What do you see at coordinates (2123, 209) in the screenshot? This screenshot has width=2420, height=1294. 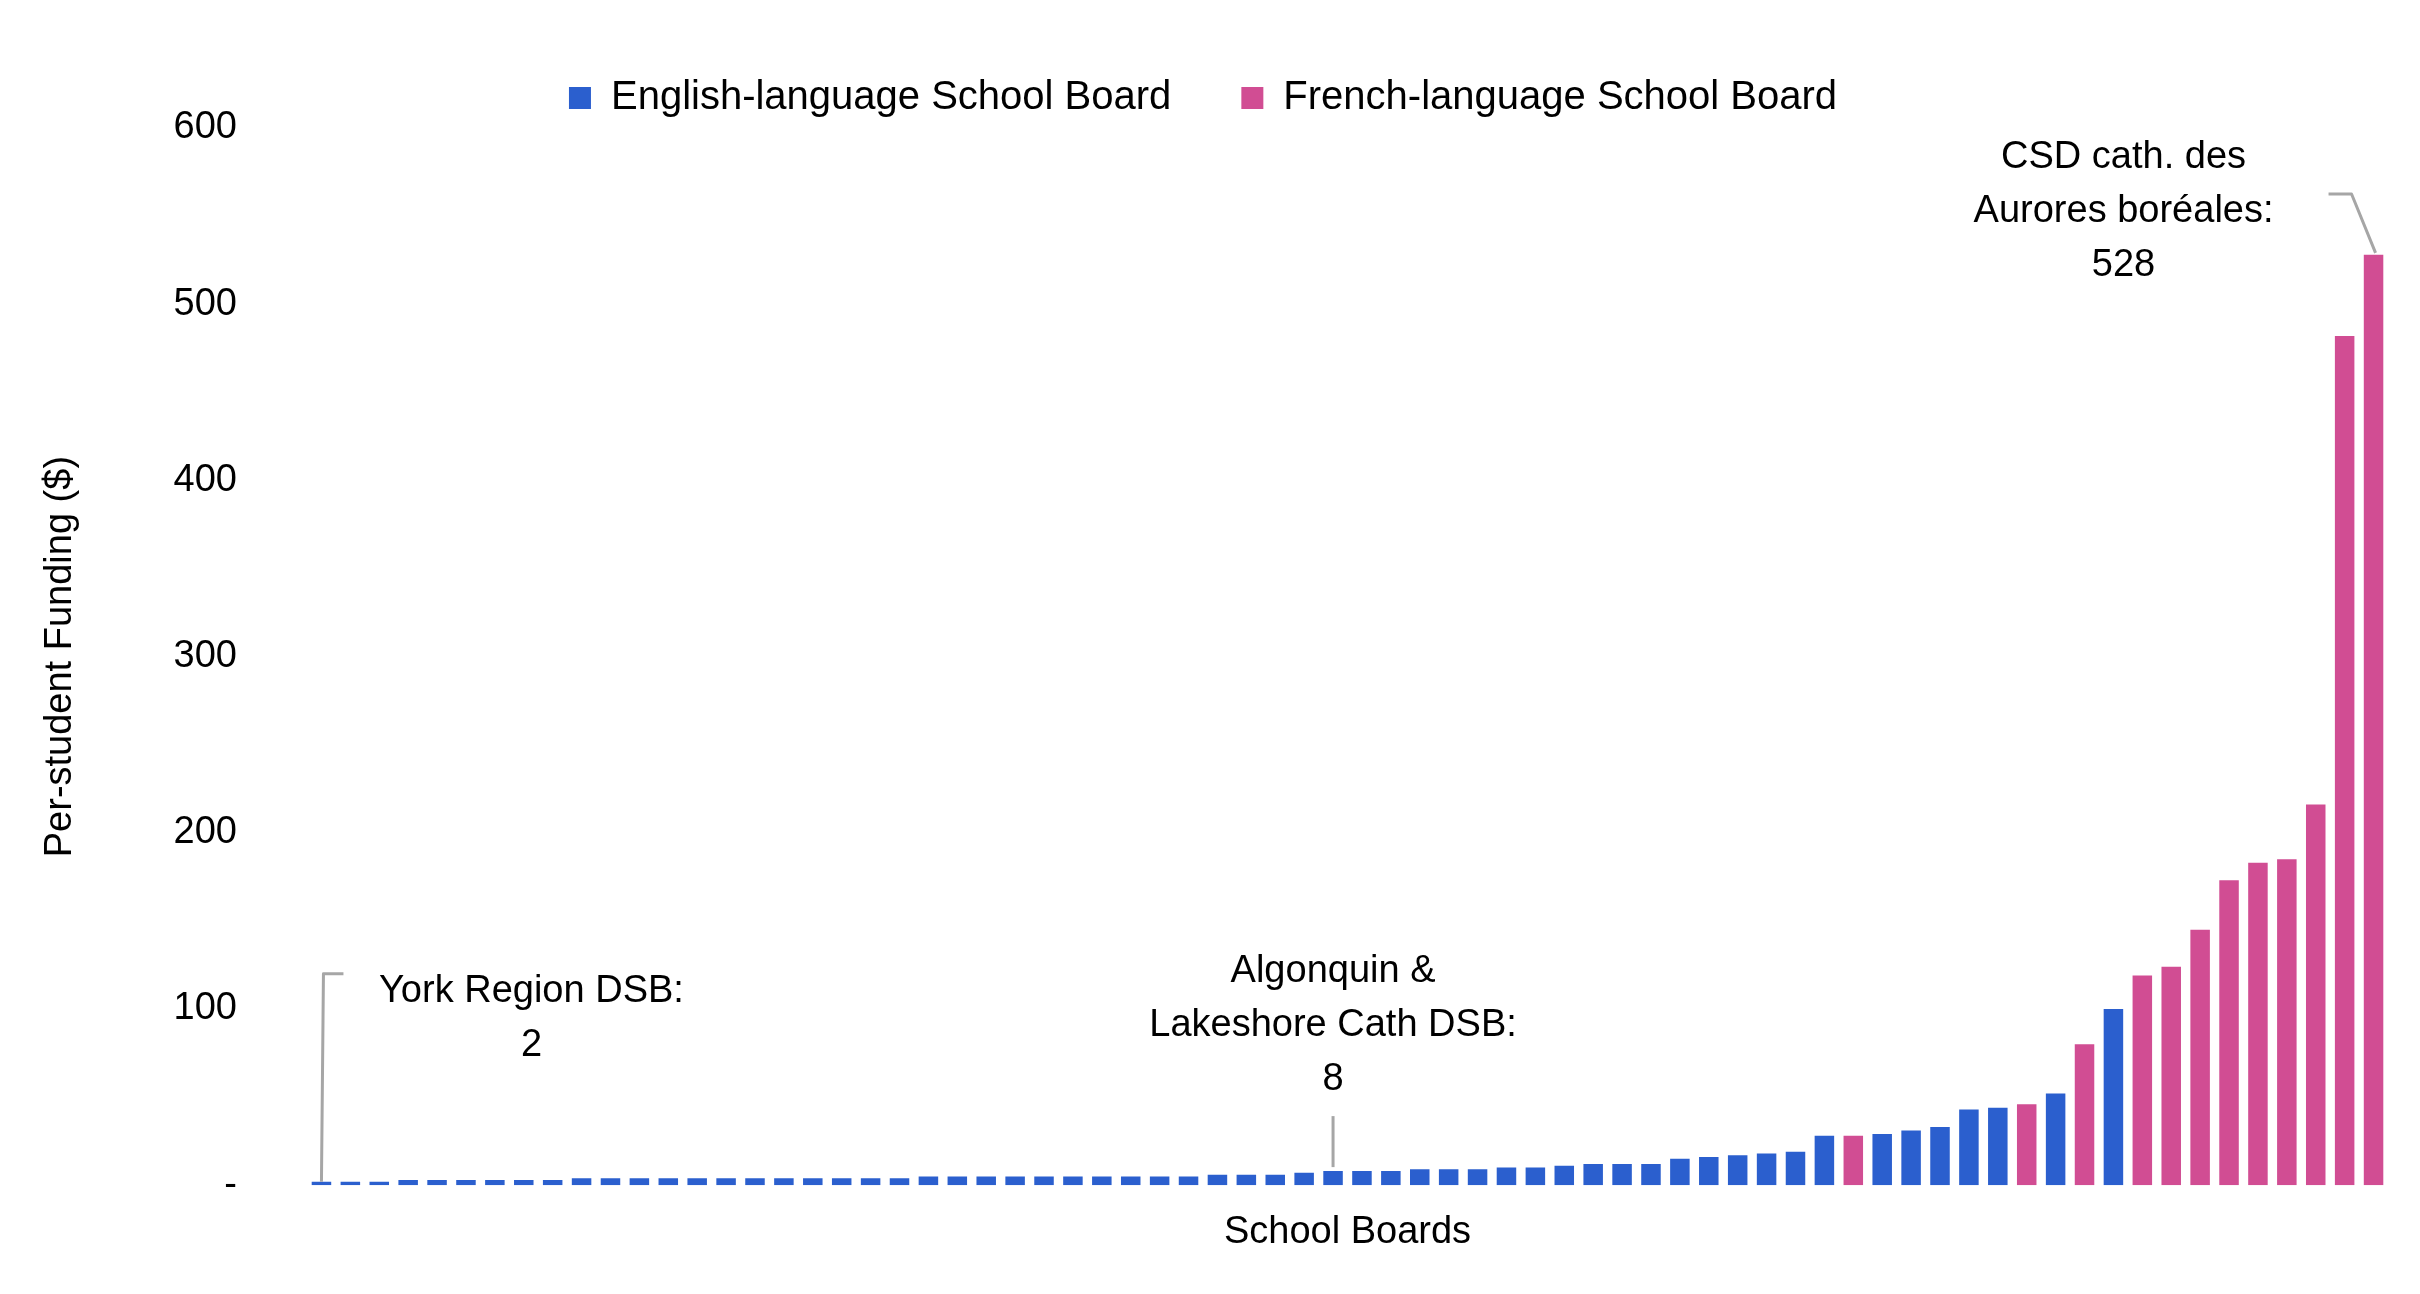 I see `annotation: CSD cath. des Aurores boréales: 528` at bounding box center [2123, 209].